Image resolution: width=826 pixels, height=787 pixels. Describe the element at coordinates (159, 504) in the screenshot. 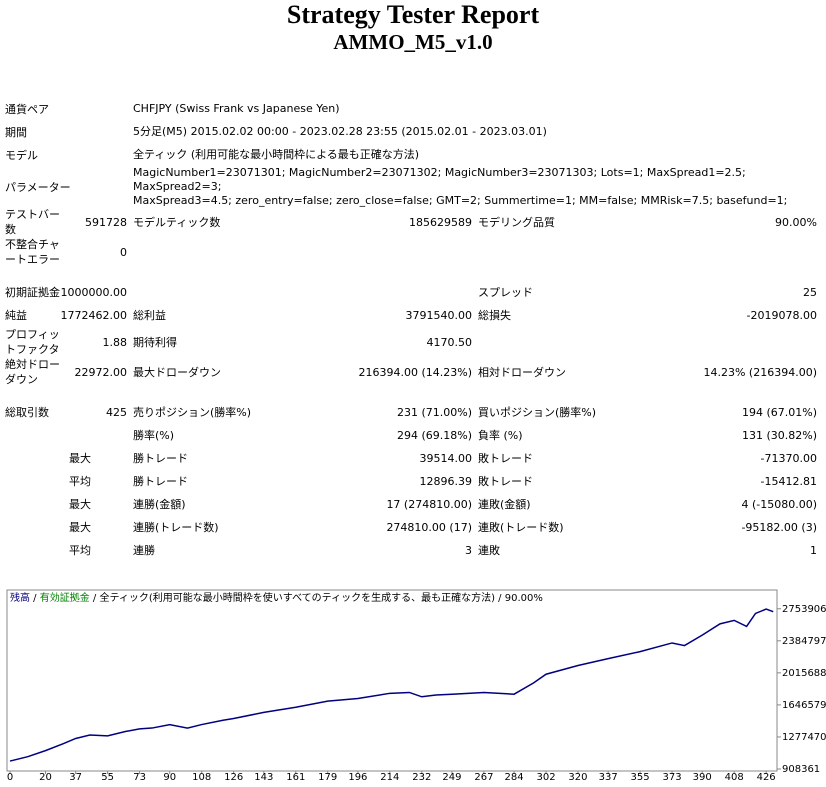

I see `stat-label: 連勝(金額)` at that location.